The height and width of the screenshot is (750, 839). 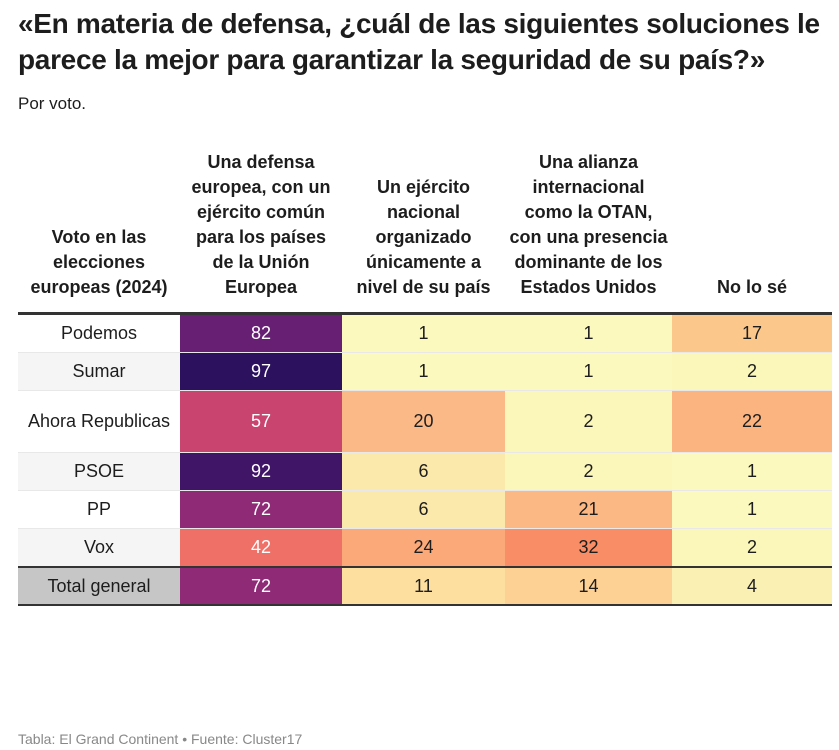 I want to click on row-label: PSOE, so click(x=99, y=471).